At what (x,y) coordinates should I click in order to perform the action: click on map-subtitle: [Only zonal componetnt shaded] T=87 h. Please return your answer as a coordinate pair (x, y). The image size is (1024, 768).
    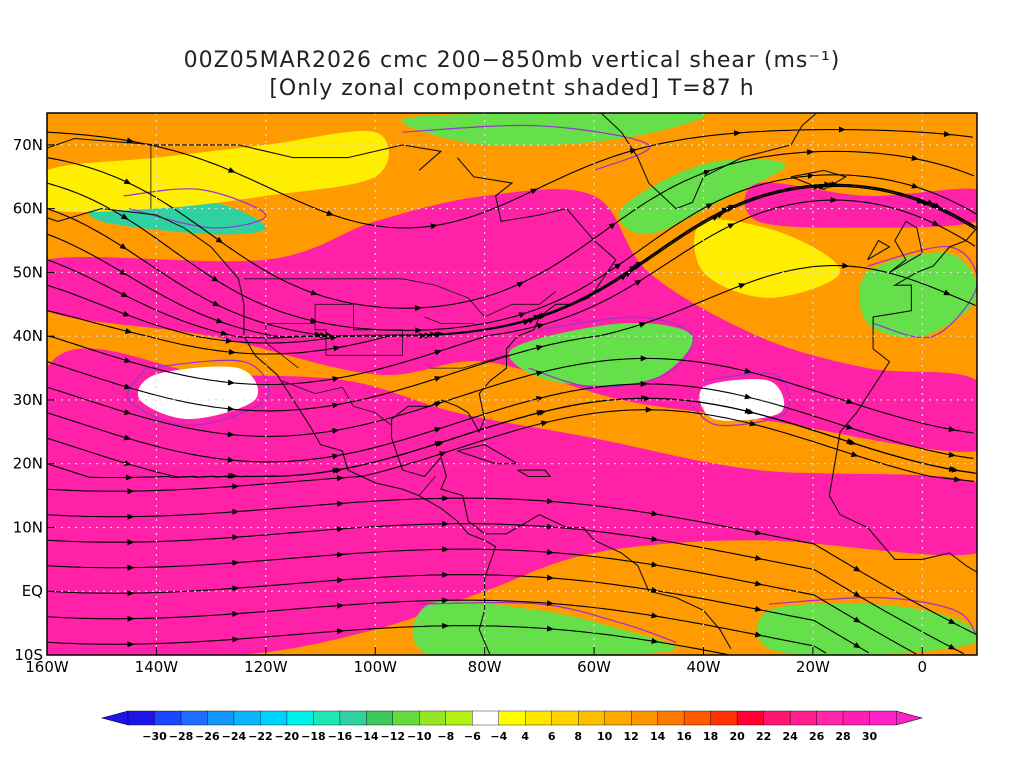
    Looking at the image, I should click on (512, 88).